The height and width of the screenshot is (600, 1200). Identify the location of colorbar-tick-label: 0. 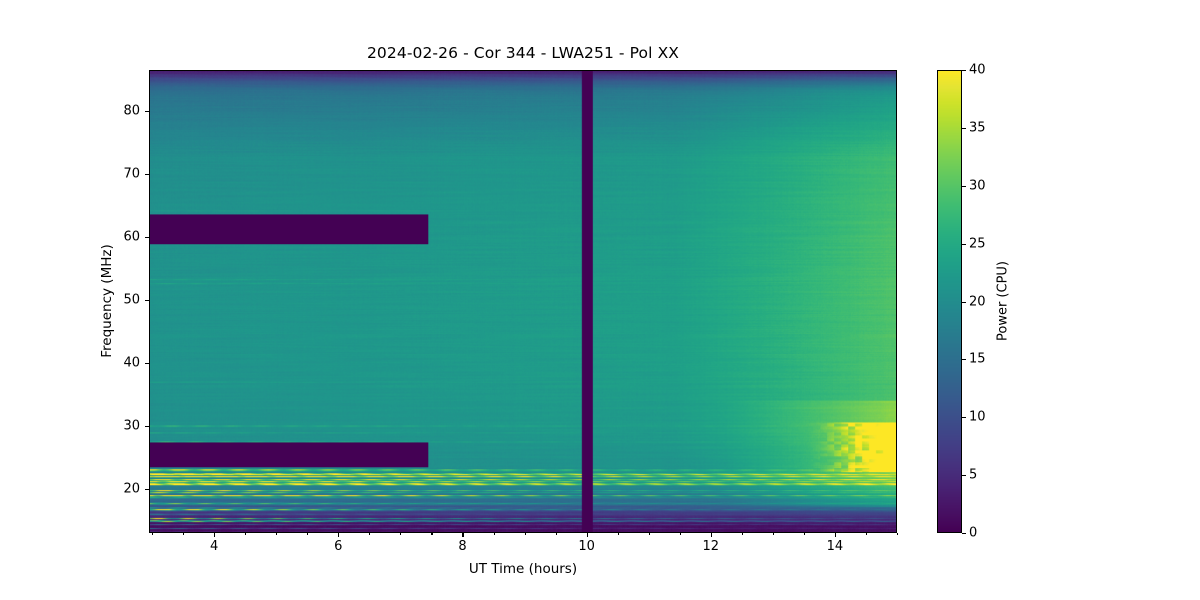
(973, 533).